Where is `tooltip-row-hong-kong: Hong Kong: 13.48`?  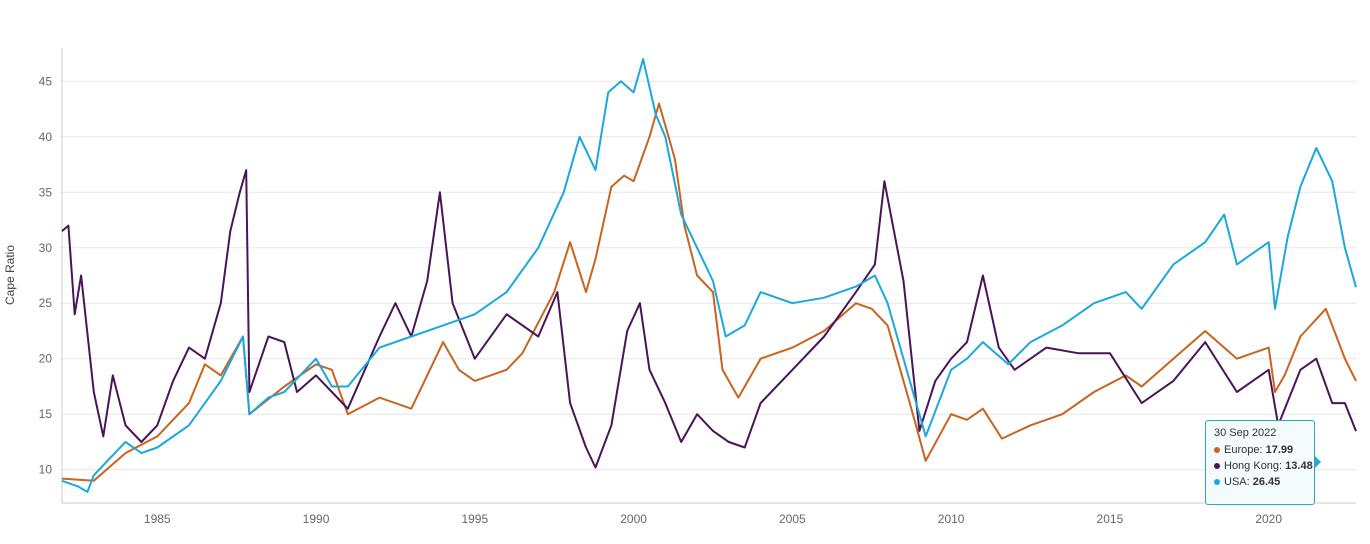 tooltip-row-hong-kong: Hong Kong: 13.48 is located at coordinates (1263, 466).